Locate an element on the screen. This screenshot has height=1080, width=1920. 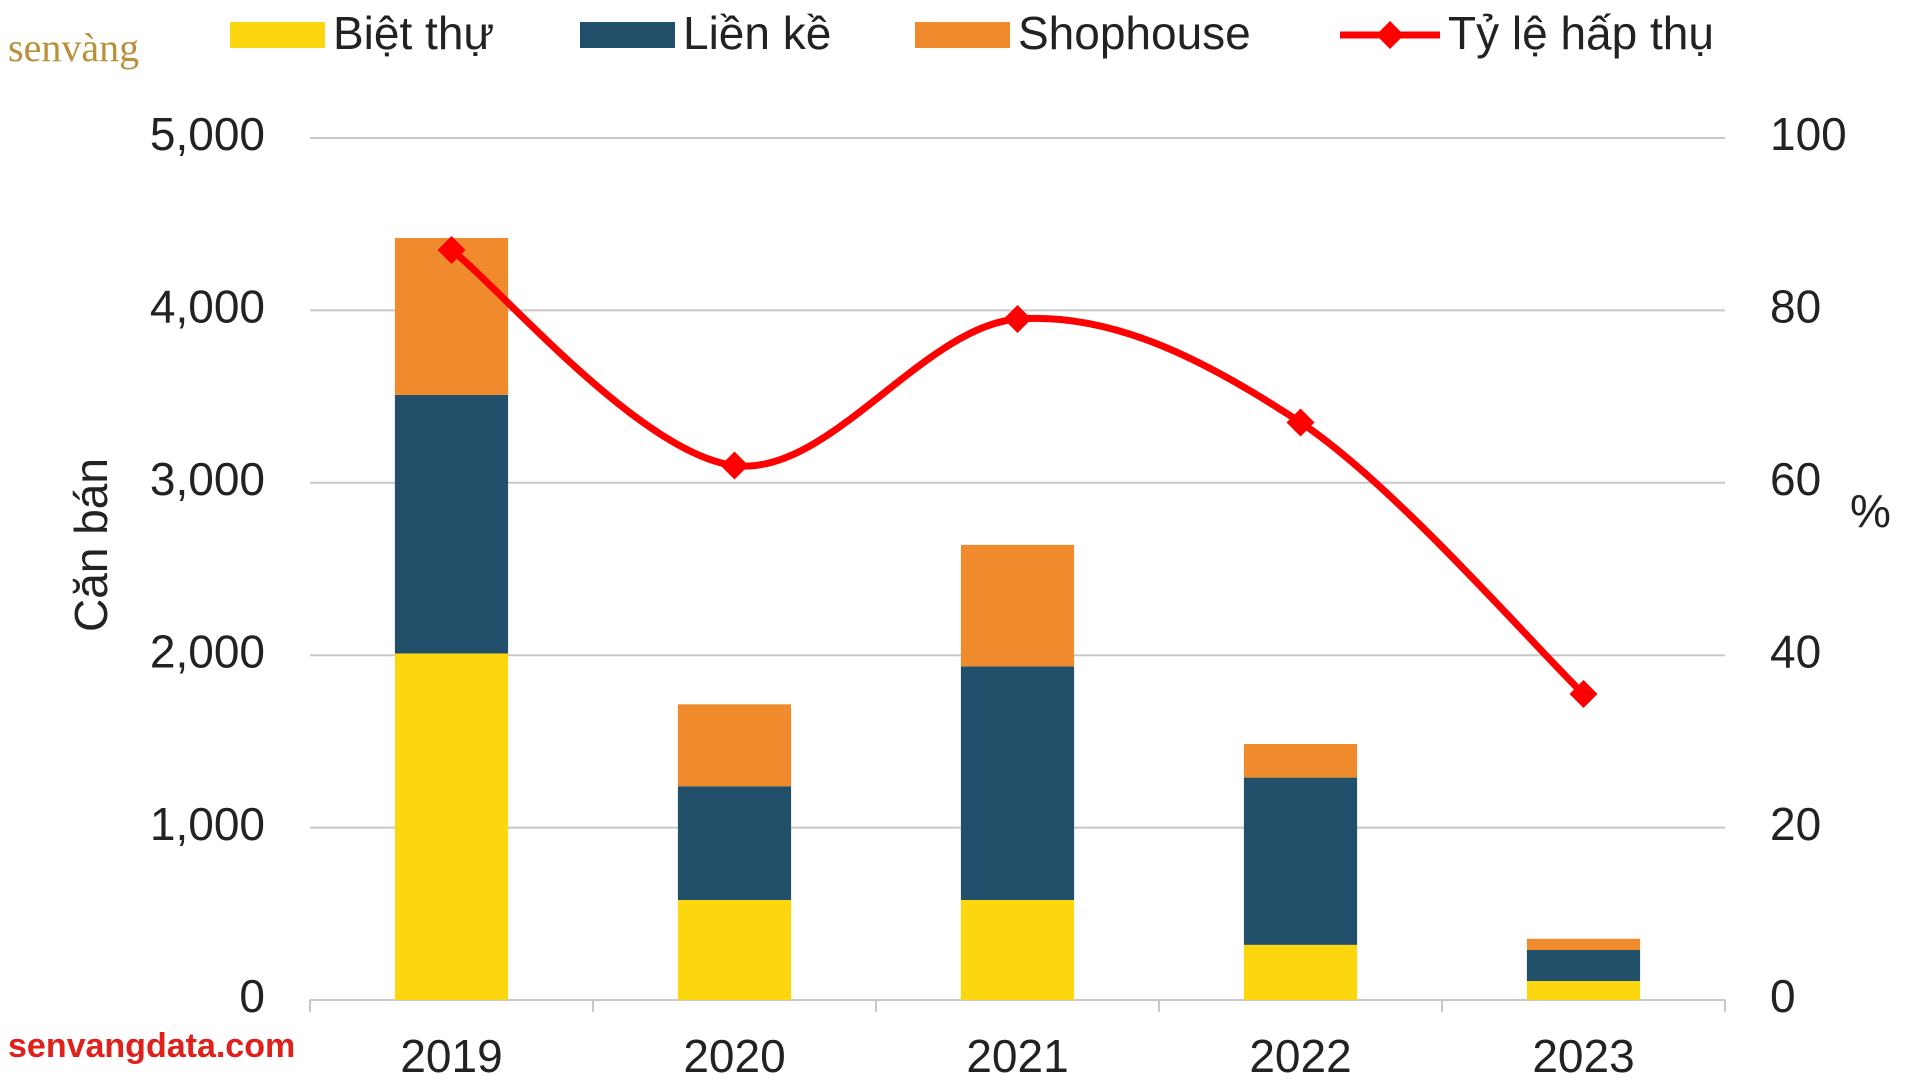
x-tick-label: 2021 is located at coordinates (1017, 1055).